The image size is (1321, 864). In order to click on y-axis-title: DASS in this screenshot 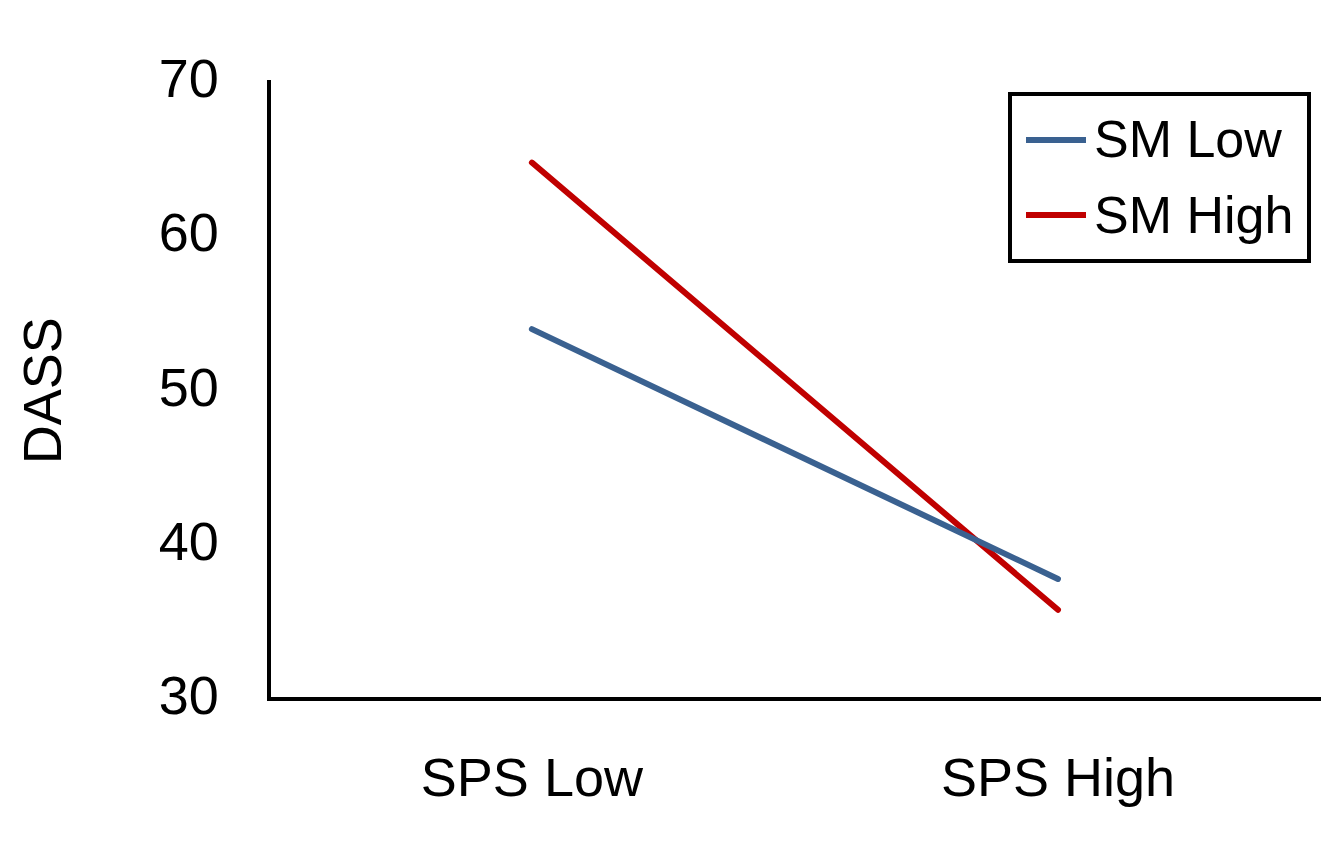, I will do `click(42, 391)`.